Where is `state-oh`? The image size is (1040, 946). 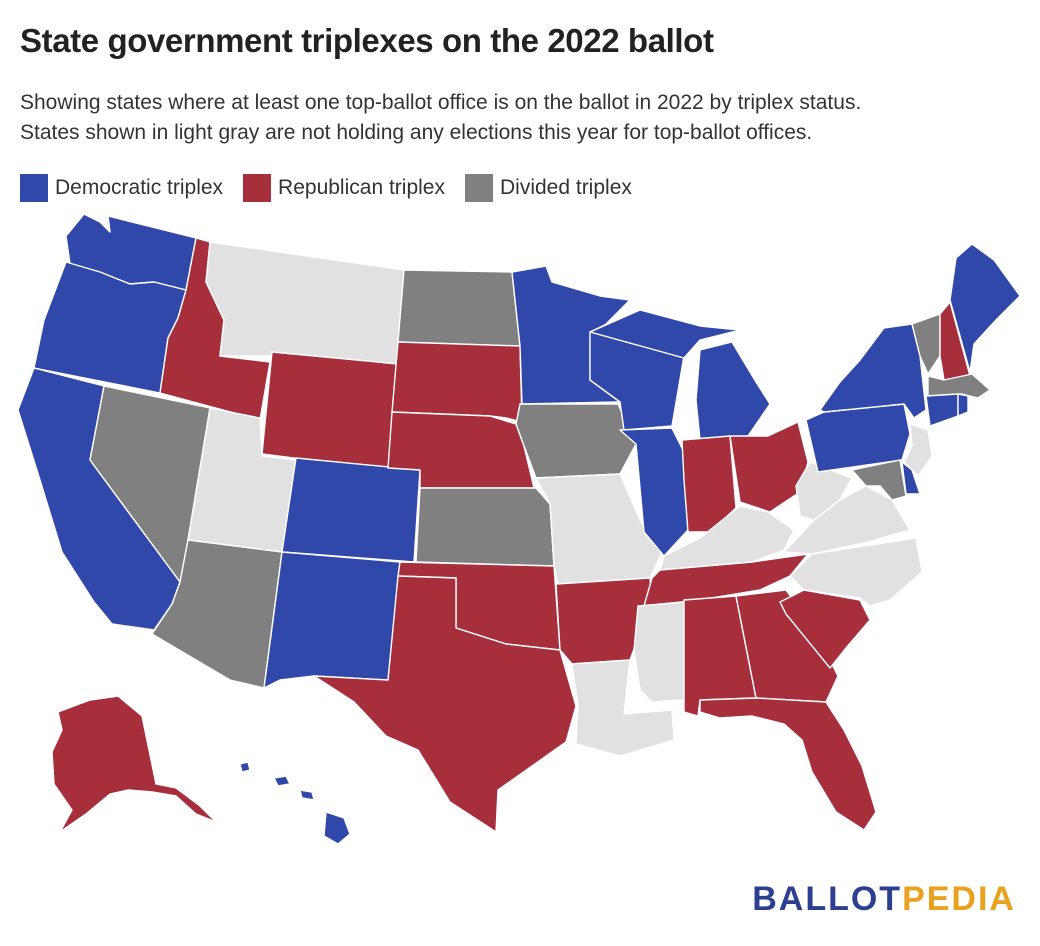 state-oh is located at coordinates (769, 467).